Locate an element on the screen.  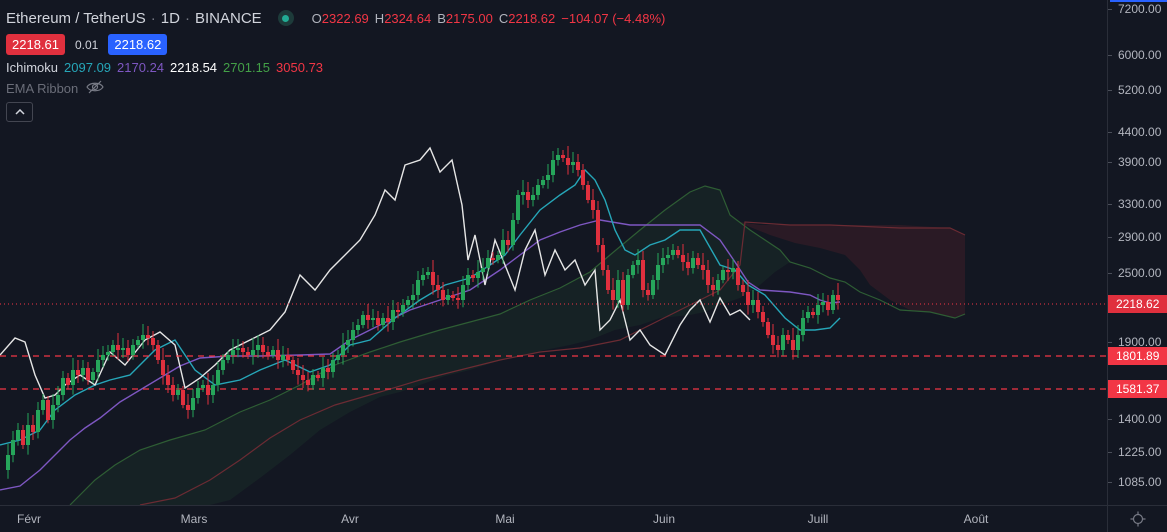
ichimoku-span-a-value: 2701.15 is located at coordinates (247, 67).